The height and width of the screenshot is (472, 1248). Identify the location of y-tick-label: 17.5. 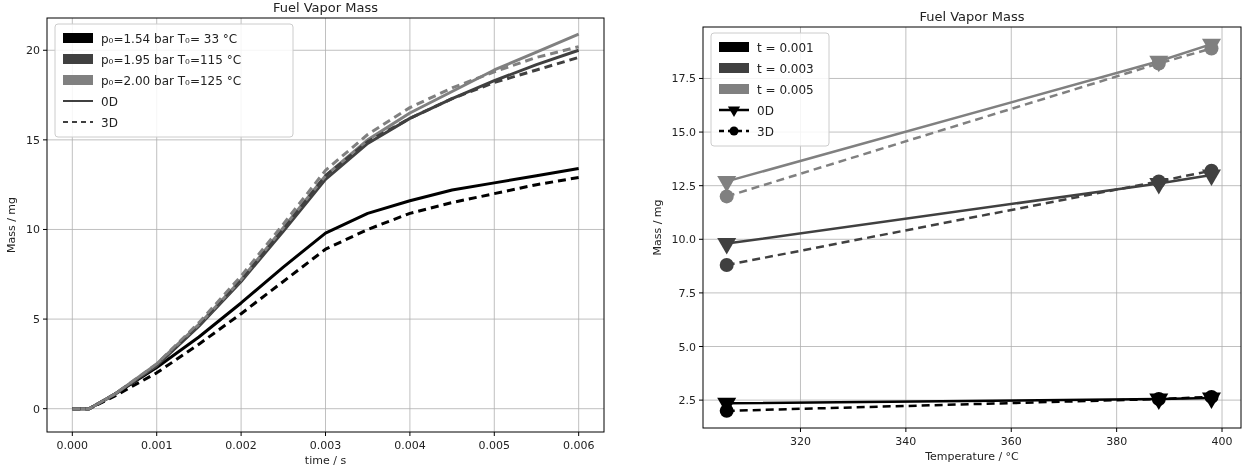
(683, 79).